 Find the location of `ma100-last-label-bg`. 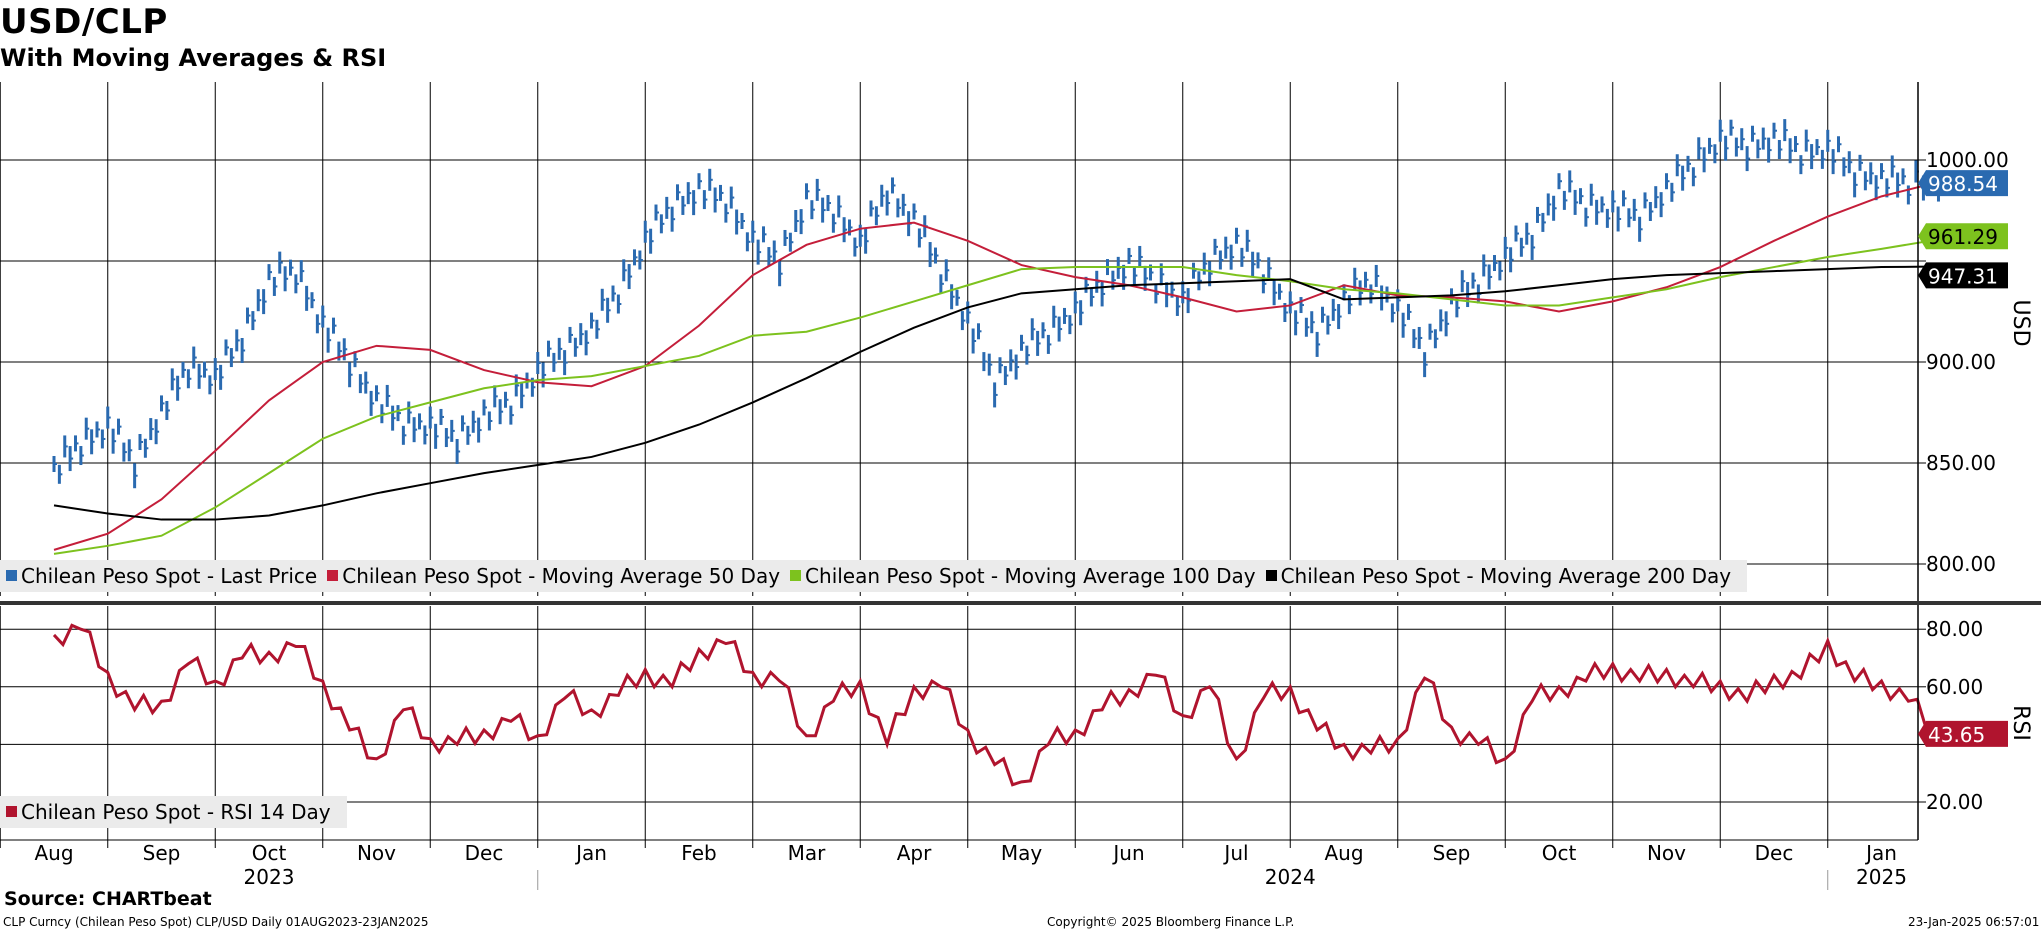

ma100-last-label-bg is located at coordinates (1963, 236).